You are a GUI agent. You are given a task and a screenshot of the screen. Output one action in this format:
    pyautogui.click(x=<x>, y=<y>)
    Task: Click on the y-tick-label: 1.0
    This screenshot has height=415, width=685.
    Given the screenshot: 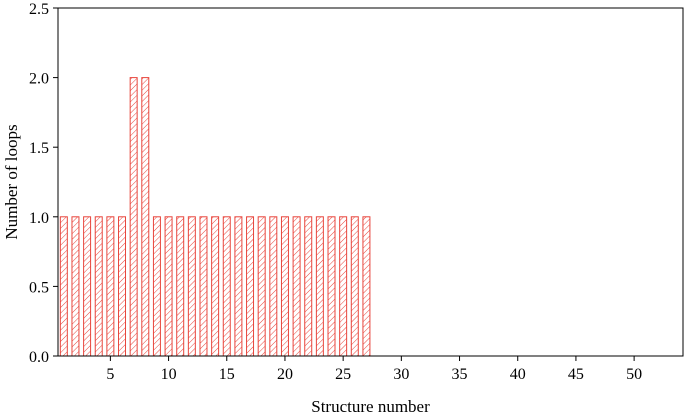 What is the action you would take?
    pyautogui.click(x=39, y=218)
    